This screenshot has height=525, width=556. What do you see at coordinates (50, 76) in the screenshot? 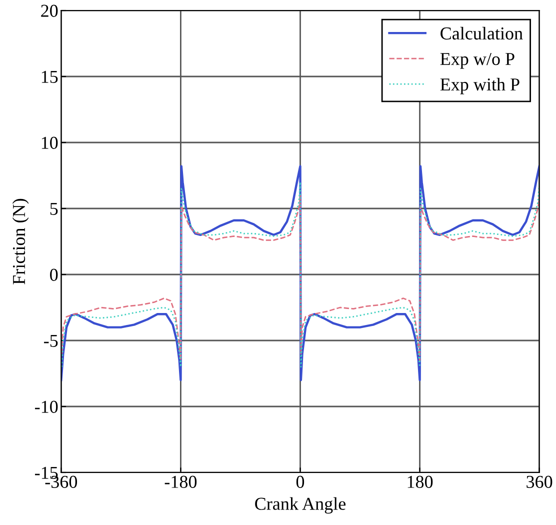
I see `y-tick-label: 15` at bounding box center [50, 76].